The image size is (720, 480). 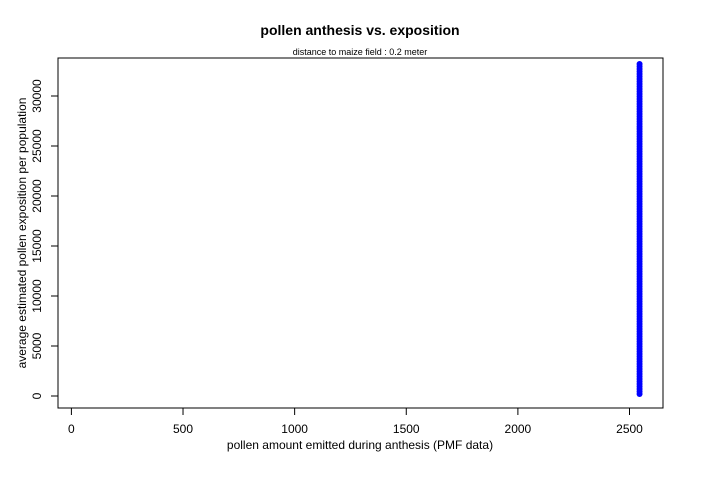 What do you see at coordinates (629, 429) in the screenshot?
I see `x-tick-label: 2500` at bounding box center [629, 429].